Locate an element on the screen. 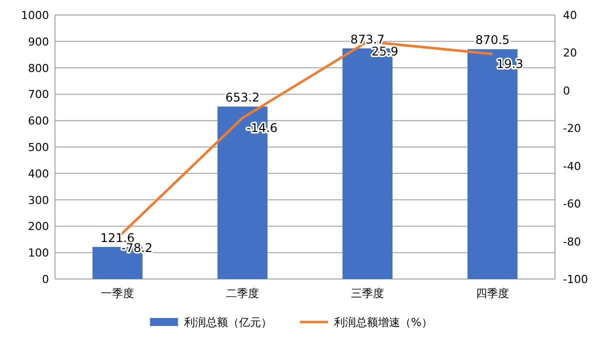 The image size is (605, 340). y-tick-label: 400 is located at coordinates (38, 173).